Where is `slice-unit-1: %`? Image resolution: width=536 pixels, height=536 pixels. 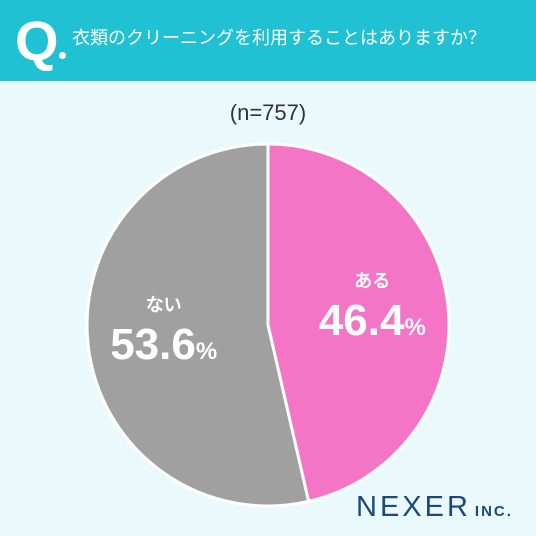 slice-unit-1: % is located at coordinates (206, 351).